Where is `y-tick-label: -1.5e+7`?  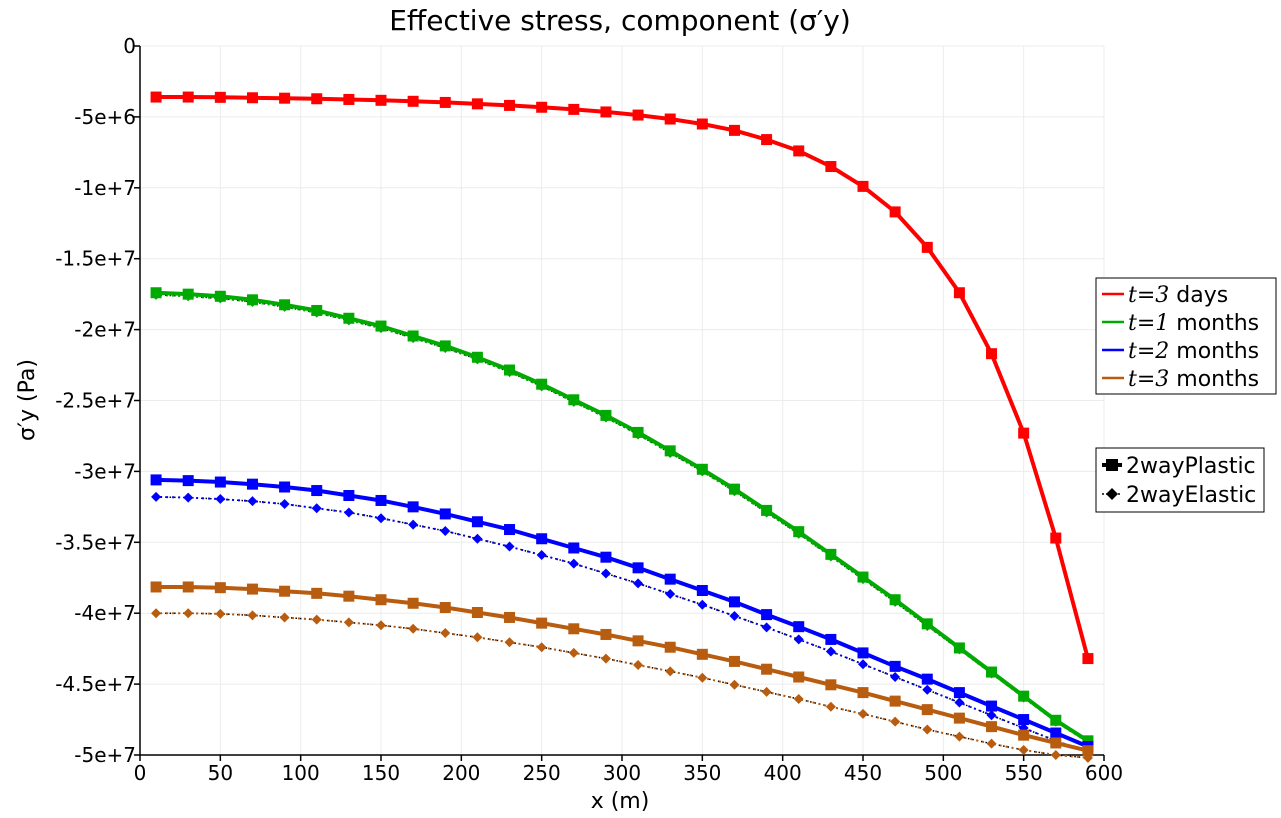 y-tick-label: -1.5e+7 is located at coordinates (95, 259).